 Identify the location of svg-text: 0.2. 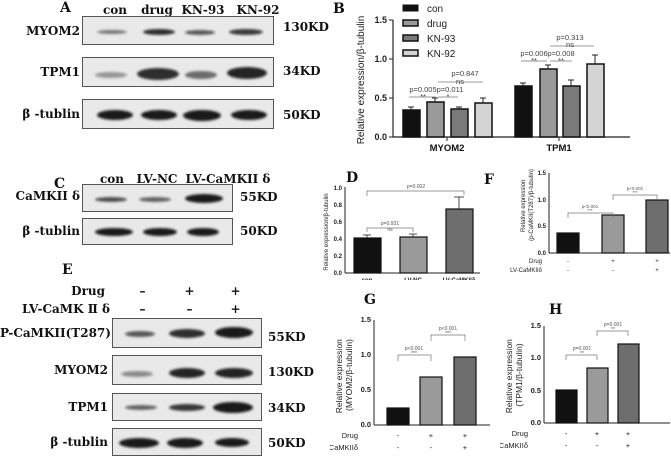
(338, 257).